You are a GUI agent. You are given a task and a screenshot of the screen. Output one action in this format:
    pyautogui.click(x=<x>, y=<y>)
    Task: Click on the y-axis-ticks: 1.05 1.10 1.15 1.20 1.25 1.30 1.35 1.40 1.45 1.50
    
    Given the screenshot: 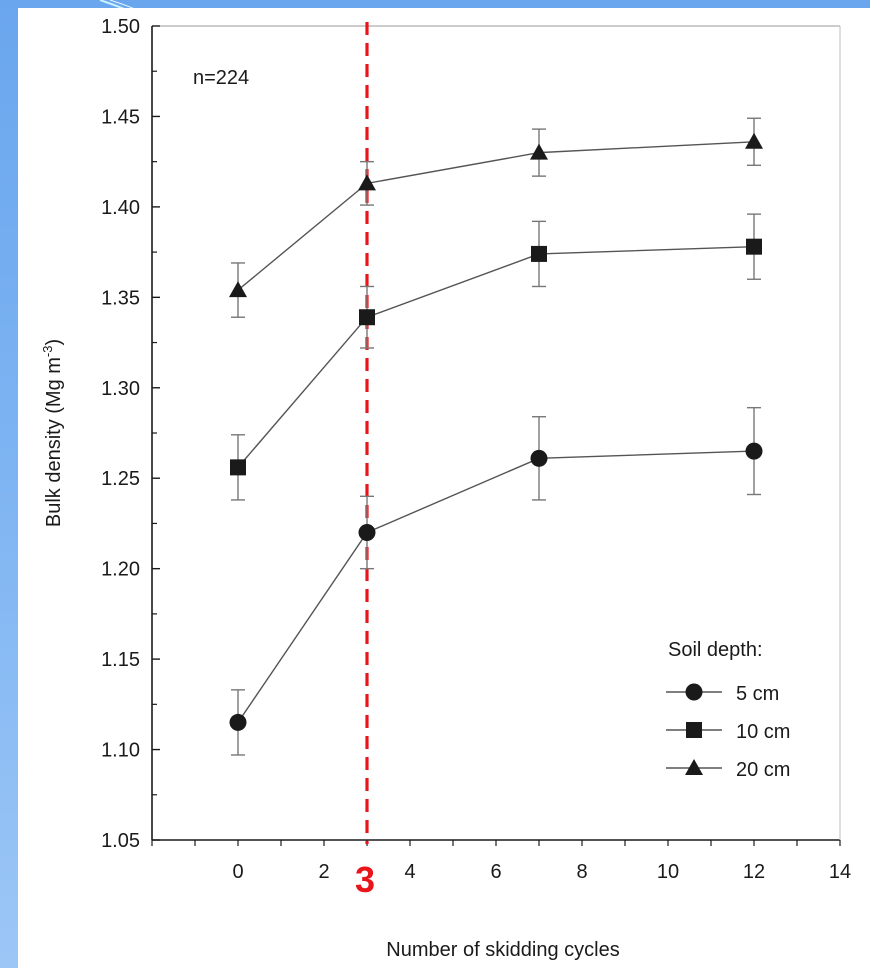 What is the action you would take?
    pyautogui.click(x=130, y=434)
    